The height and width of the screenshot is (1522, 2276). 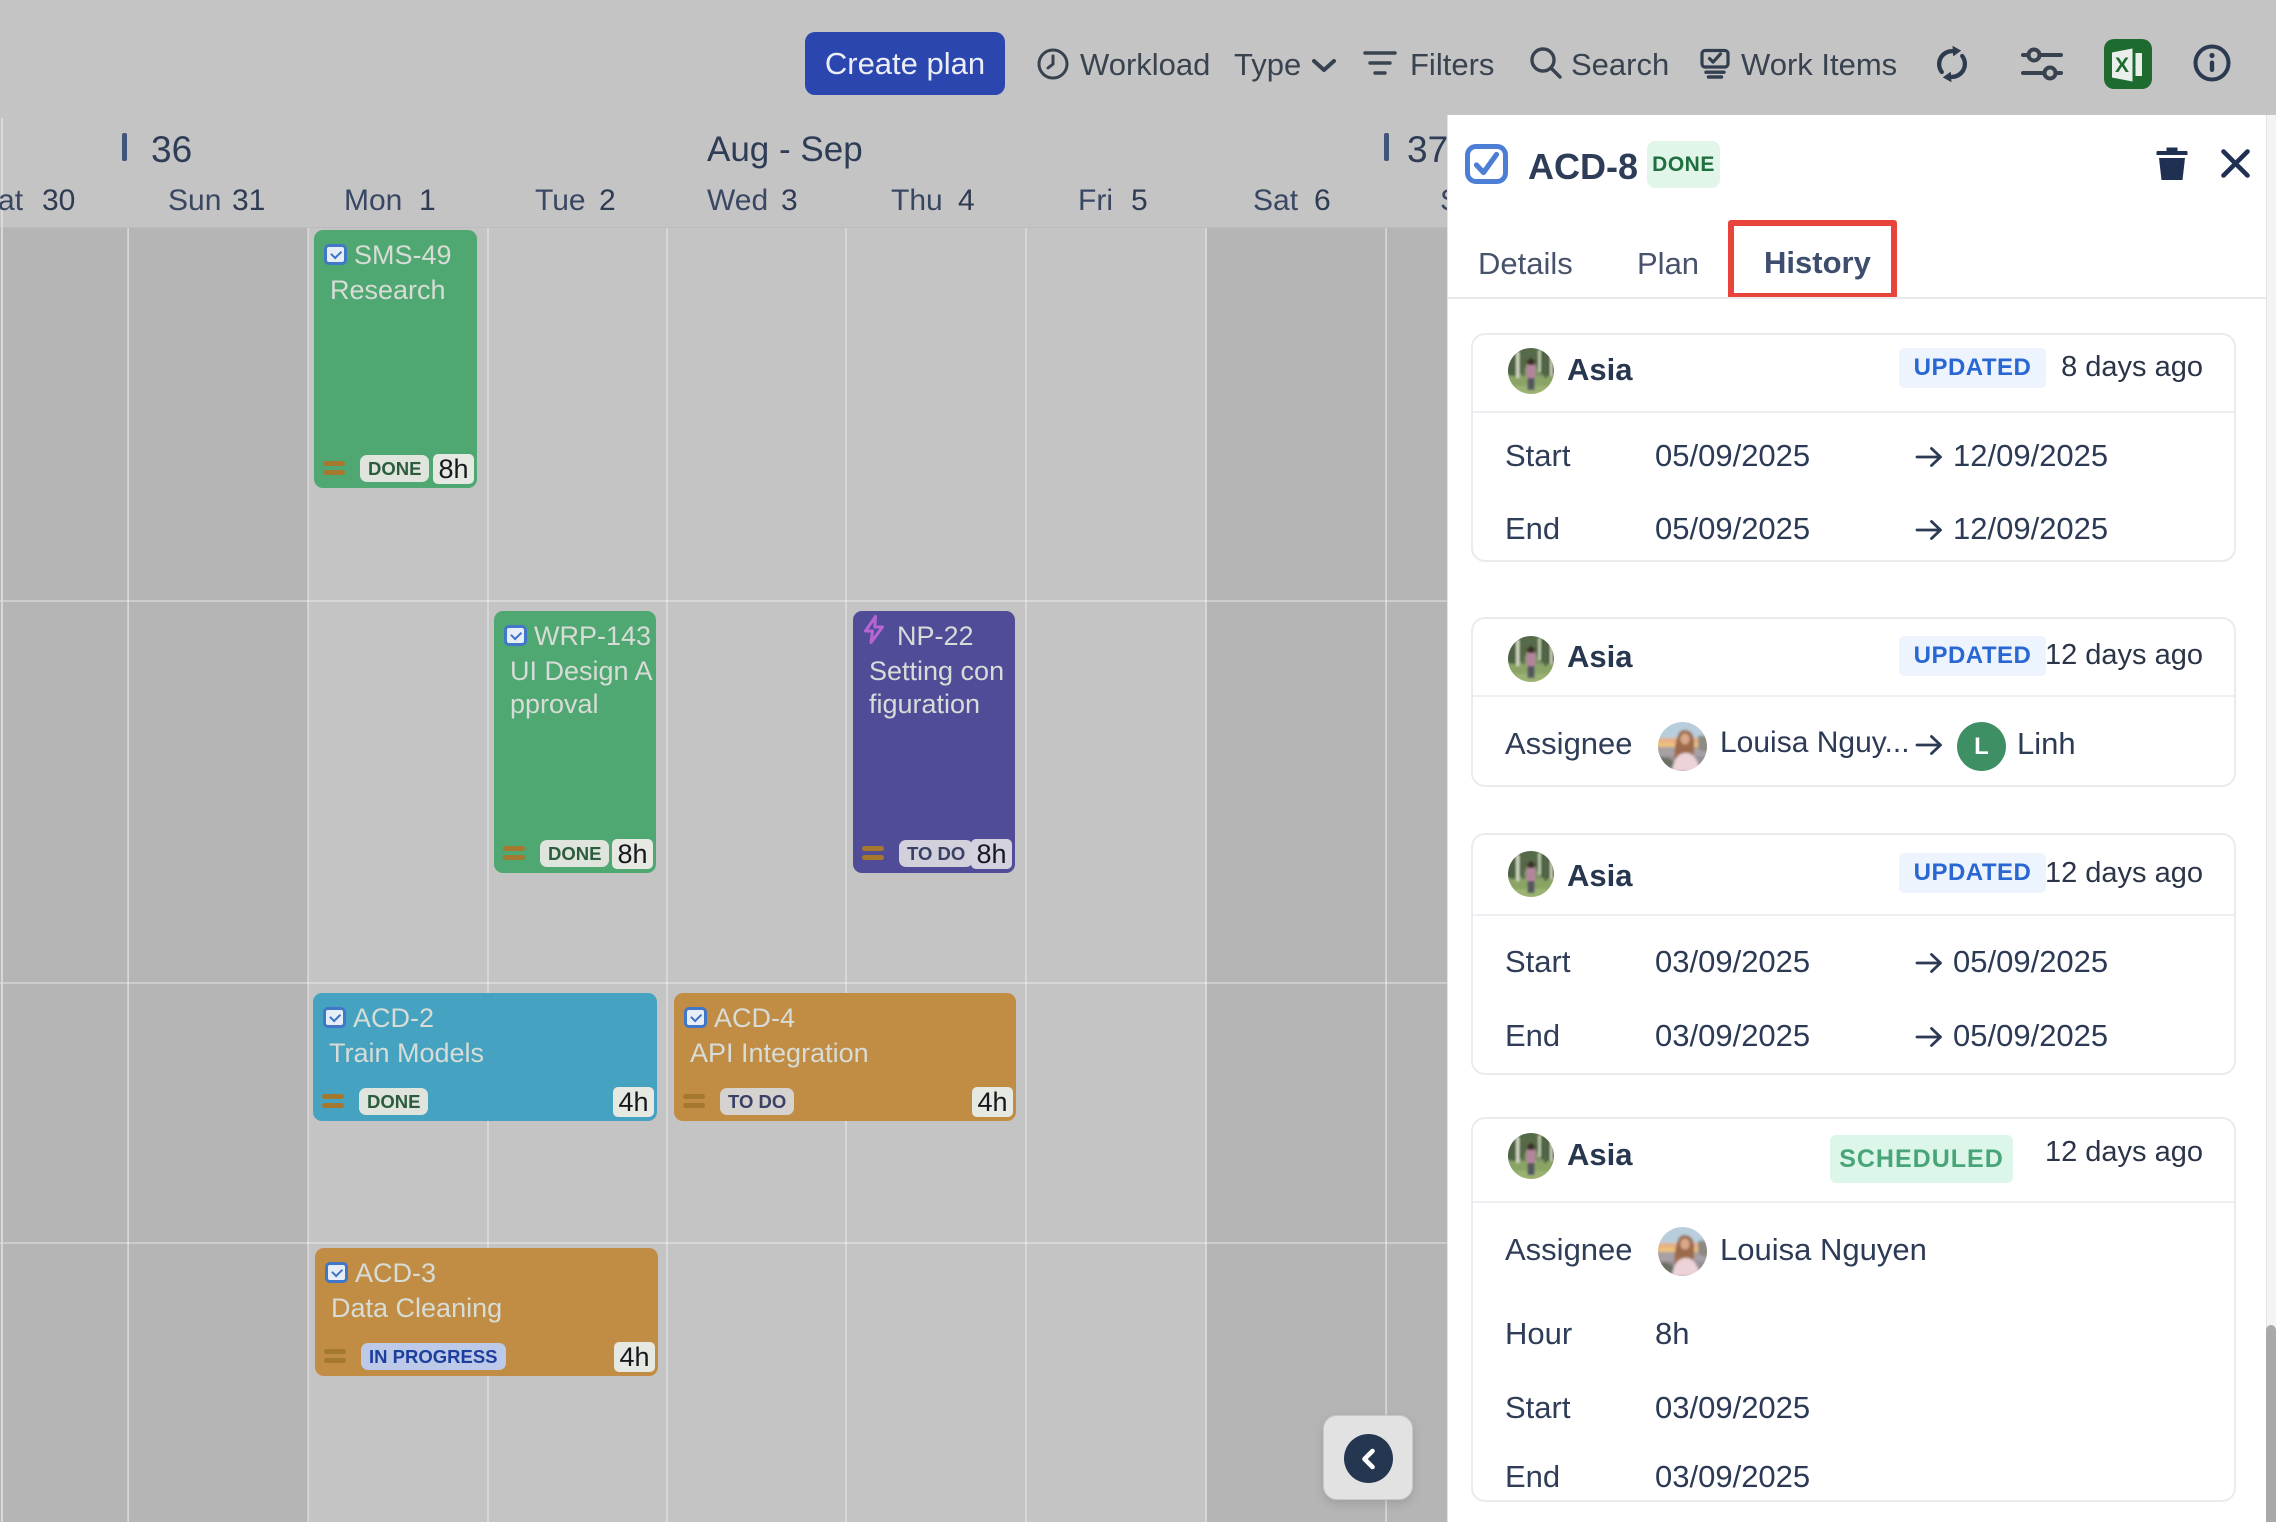 What do you see at coordinates (2122, 65) in the screenshot?
I see `svg-text: X` at bounding box center [2122, 65].